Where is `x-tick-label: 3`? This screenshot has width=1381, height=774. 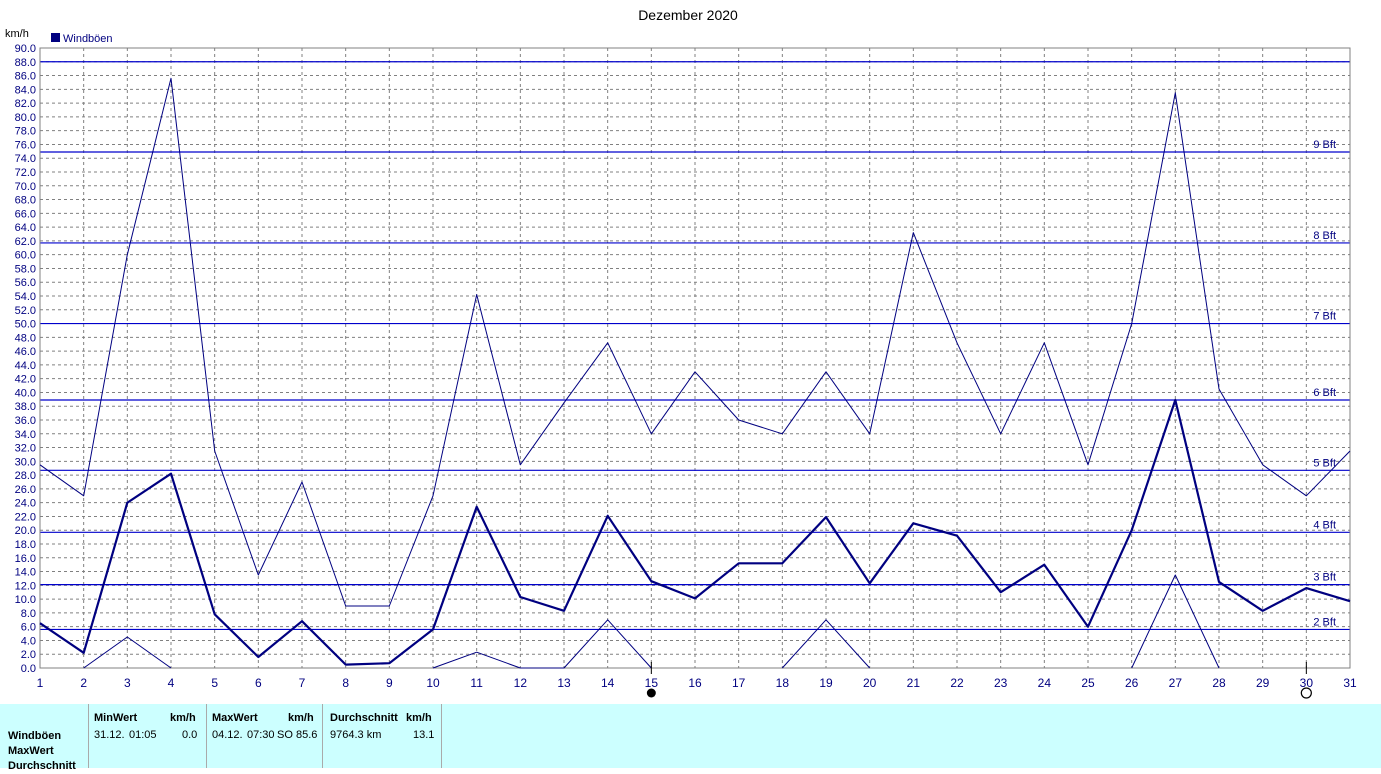
x-tick-label: 3 is located at coordinates (127, 683).